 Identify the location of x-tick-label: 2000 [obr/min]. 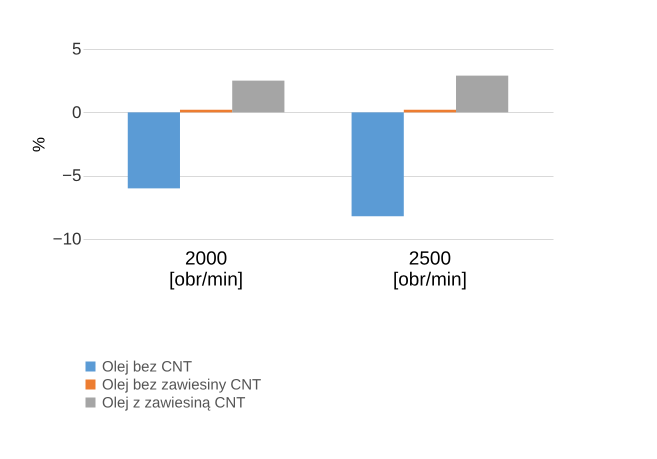
(206, 269).